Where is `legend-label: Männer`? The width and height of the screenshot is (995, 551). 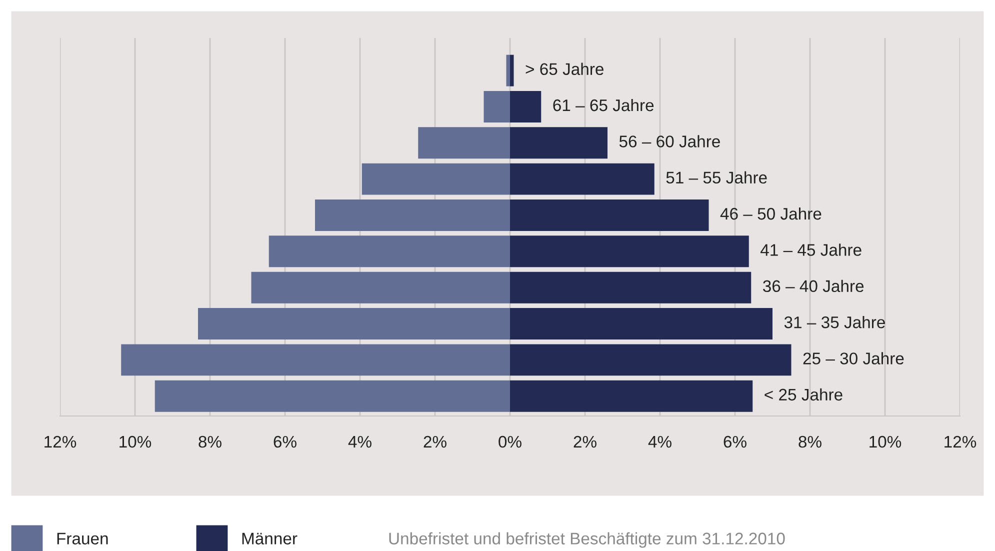
legend-label: Männer is located at coordinates (270, 538).